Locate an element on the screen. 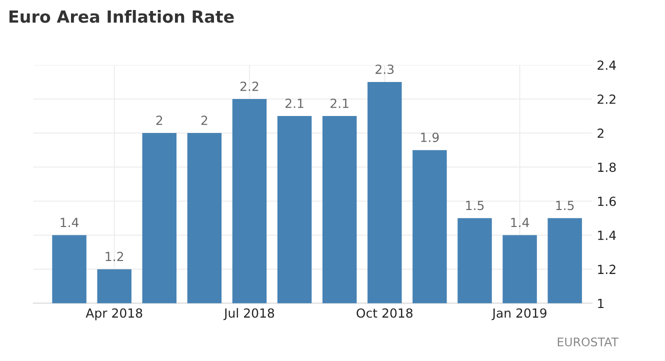  chart-title: Euro Area Inflation Rate is located at coordinates (122, 16).